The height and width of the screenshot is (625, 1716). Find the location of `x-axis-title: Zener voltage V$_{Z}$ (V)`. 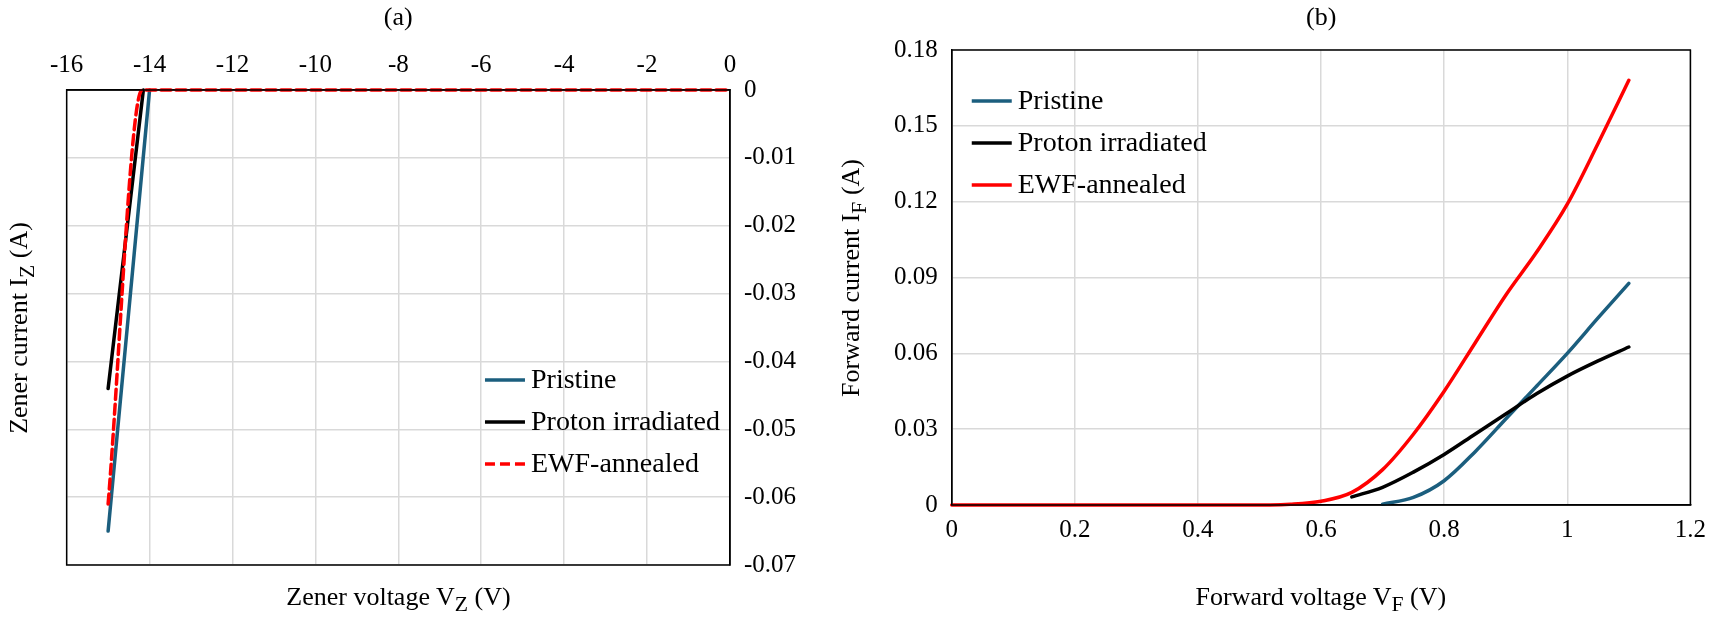

x-axis-title: Zener voltage V$_{Z}$ (V) is located at coordinates (398, 599).